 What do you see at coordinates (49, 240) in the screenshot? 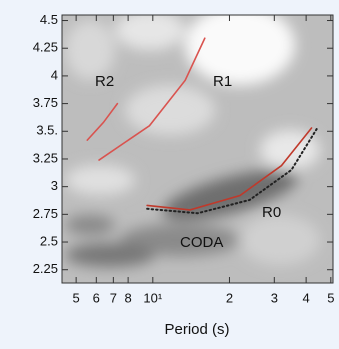
I see `y-tick-label: 2.5` at bounding box center [49, 240].